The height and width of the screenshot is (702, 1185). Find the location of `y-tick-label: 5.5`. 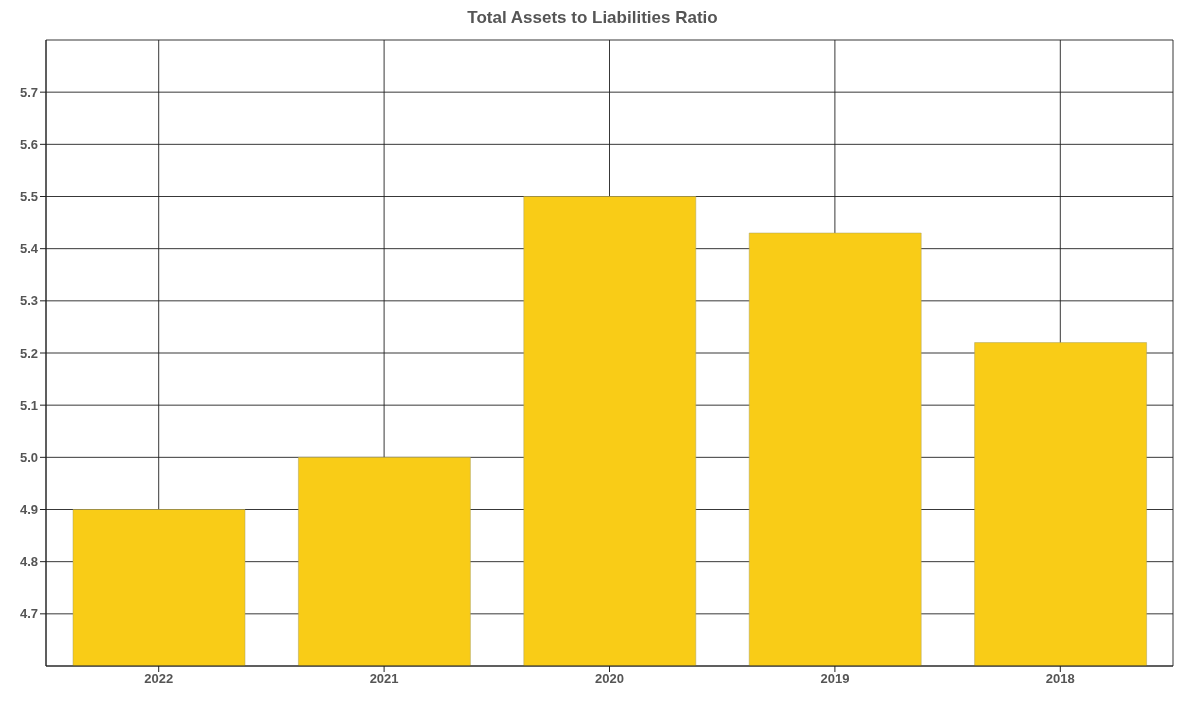

y-tick-label: 5.5 is located at coordinates (28, 197).